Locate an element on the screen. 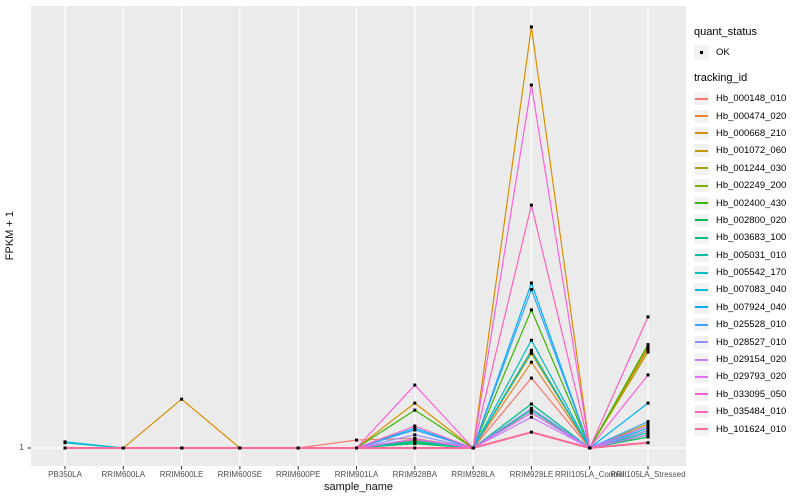  legend-item-label: Hb_002400_430 is located at coordinates (751, 203).